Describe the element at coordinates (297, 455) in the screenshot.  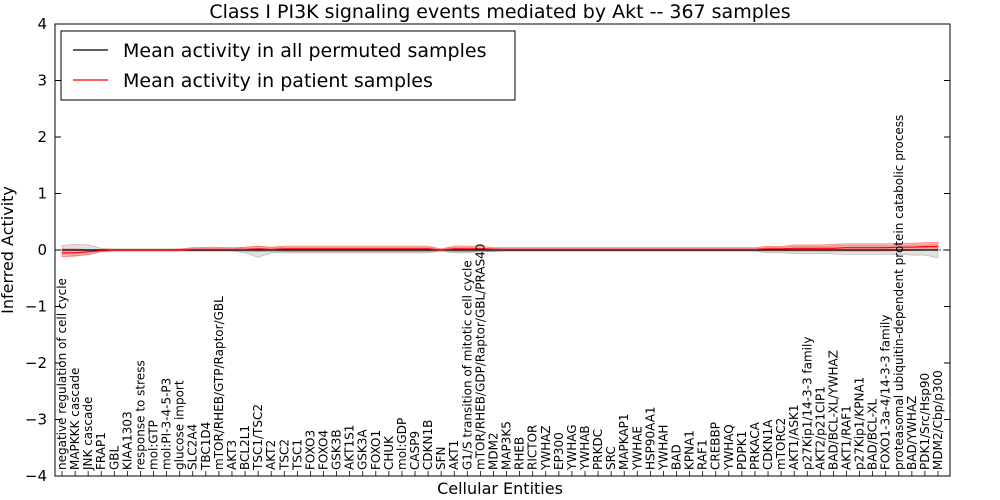
I see `x-tick-label: TSC1` at that location.